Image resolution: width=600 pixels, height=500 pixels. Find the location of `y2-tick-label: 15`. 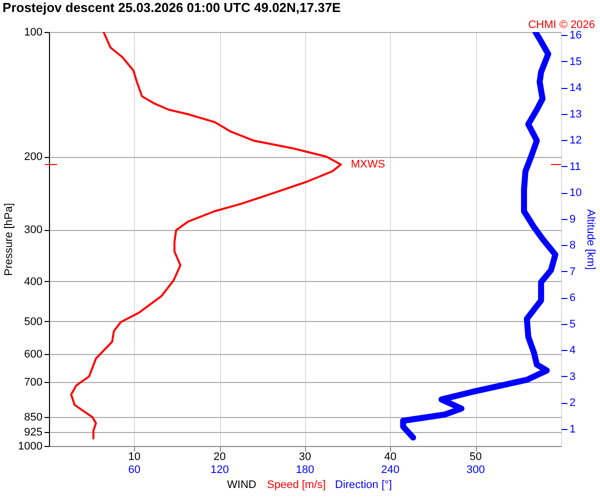

y2-tick-label: 15 is located at coordinates (576, 62).